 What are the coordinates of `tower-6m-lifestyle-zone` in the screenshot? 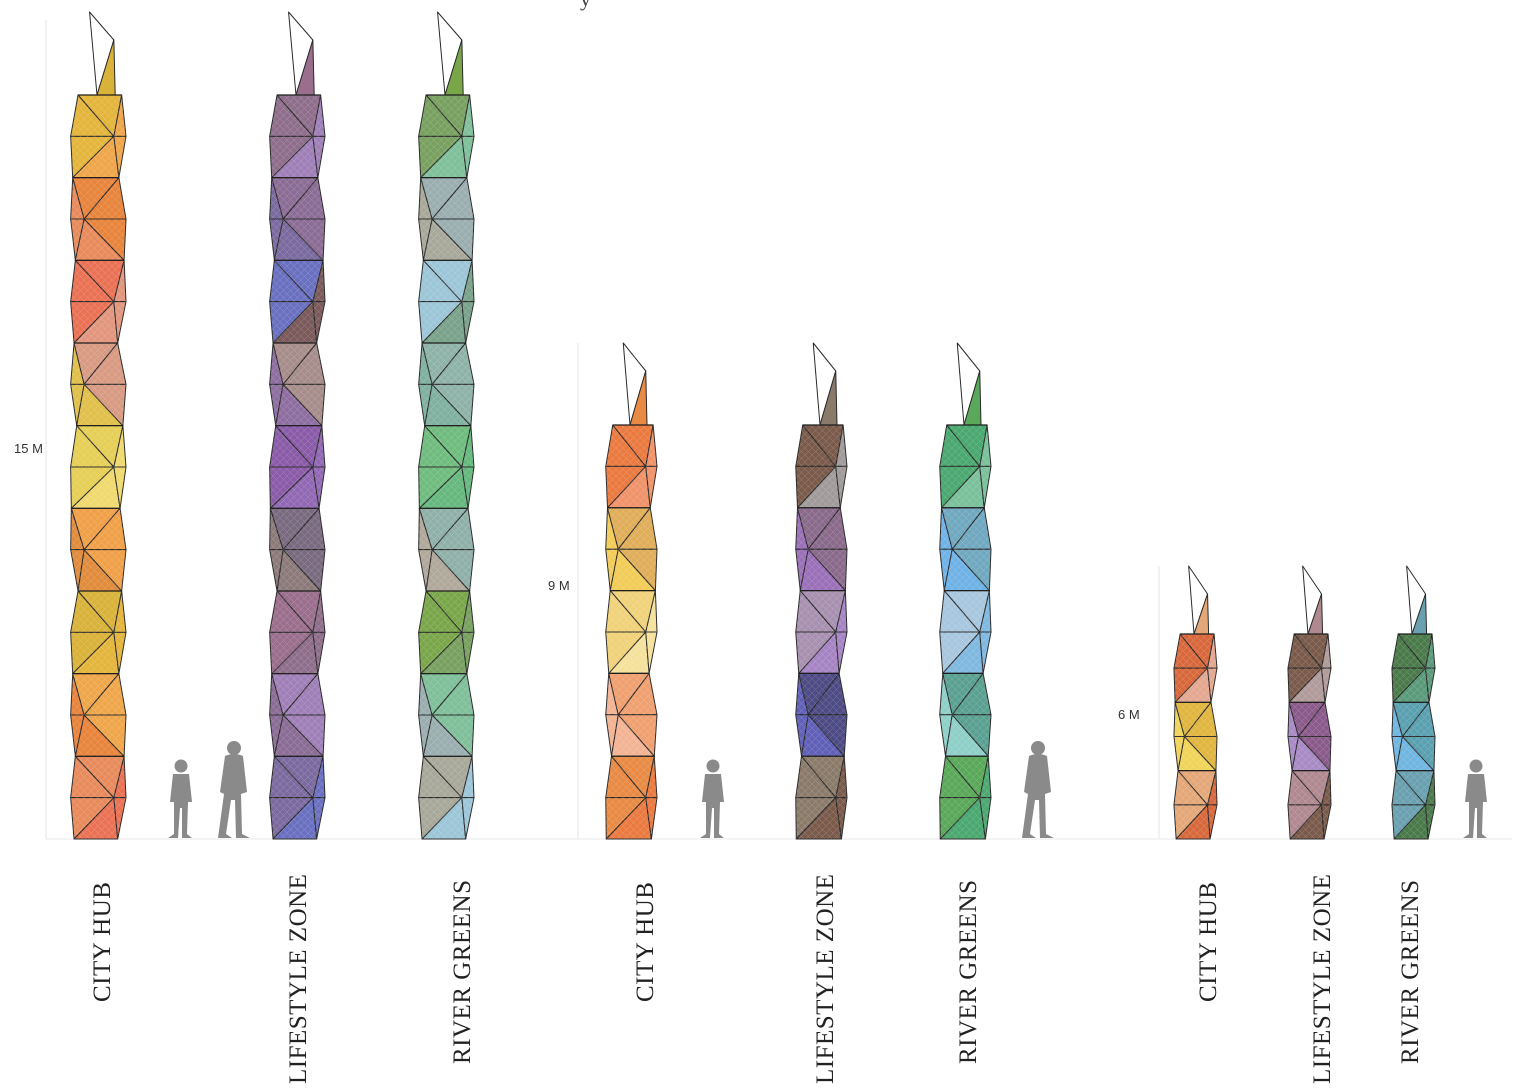 It's located at (1309, 702).